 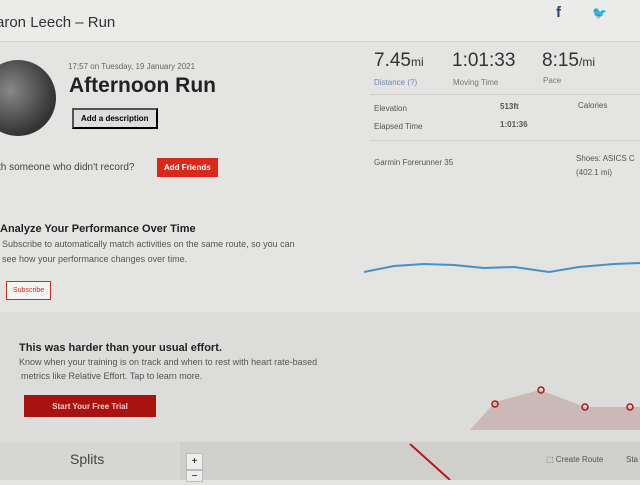 What do you see at coordinates (115, 118) in the screenshot?
I see `add-description-button: Add a description` at bounding box center [115, 118].